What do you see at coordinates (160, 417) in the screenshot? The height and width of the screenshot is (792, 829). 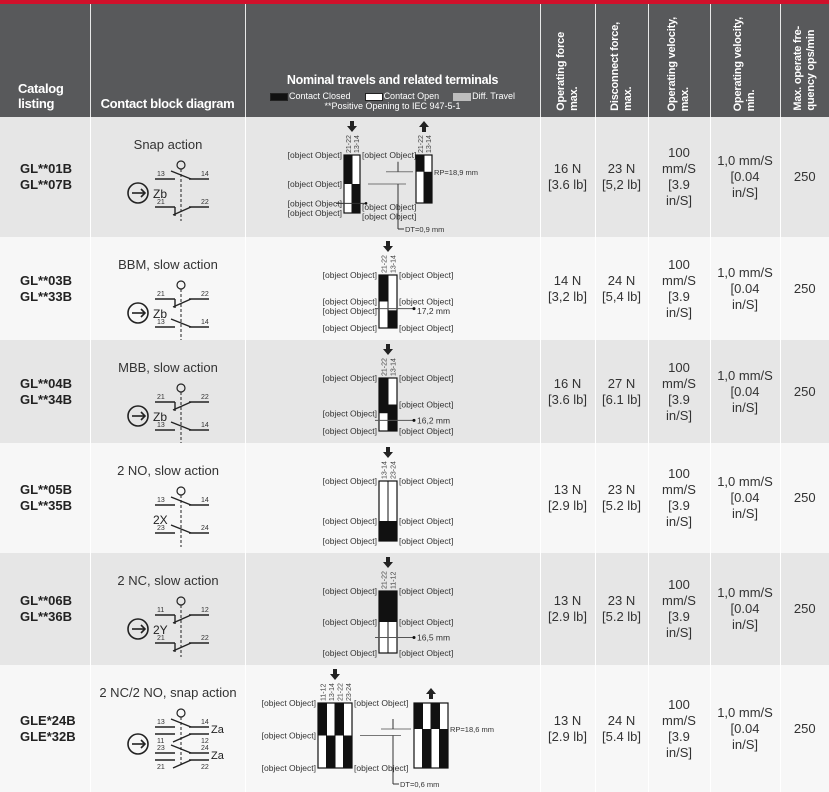 I see `contact-label: Zb` at bounding box center [160, 417].